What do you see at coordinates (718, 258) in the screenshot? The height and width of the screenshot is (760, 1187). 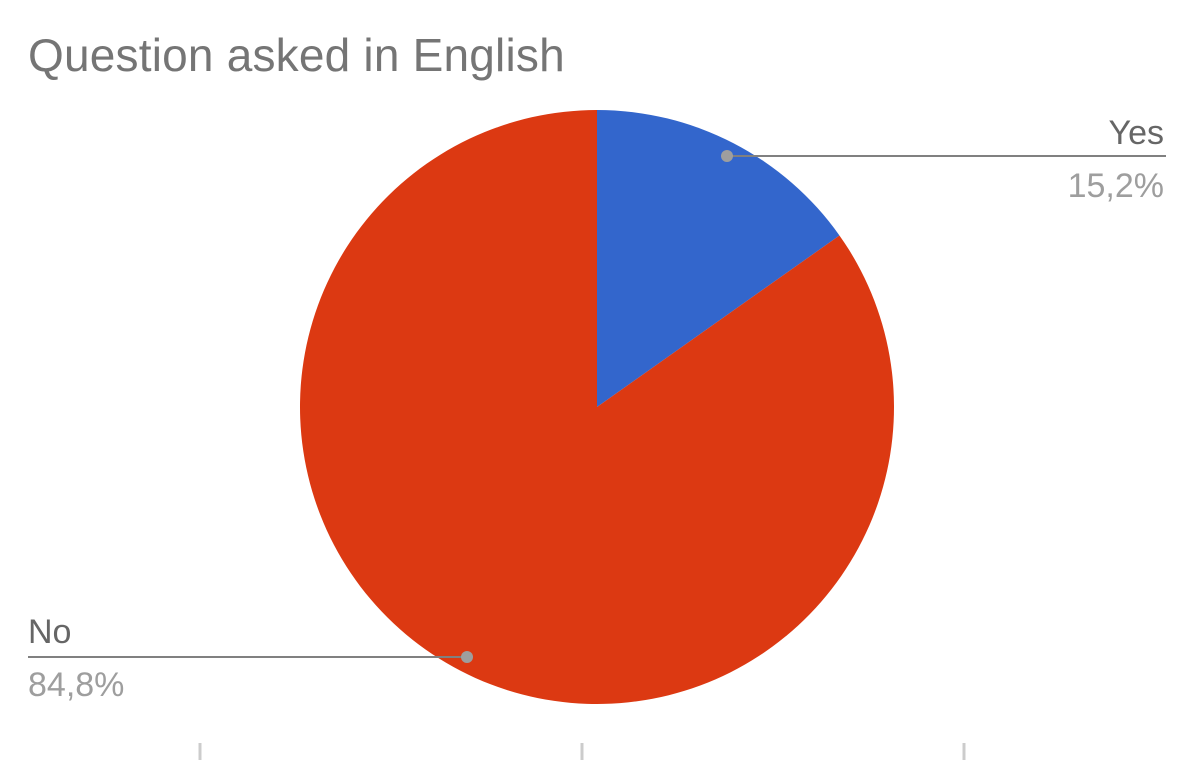 I see `pie-slice-yes` at bounding box center [718, 258].